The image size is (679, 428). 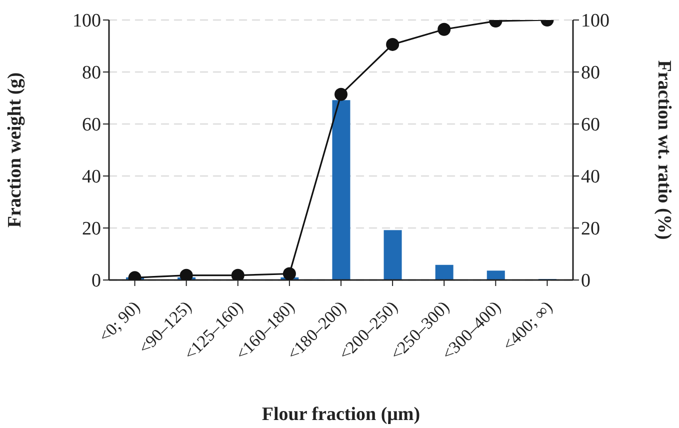 I want to click on y2-tick-label: 20, so click(x=590, y=229).